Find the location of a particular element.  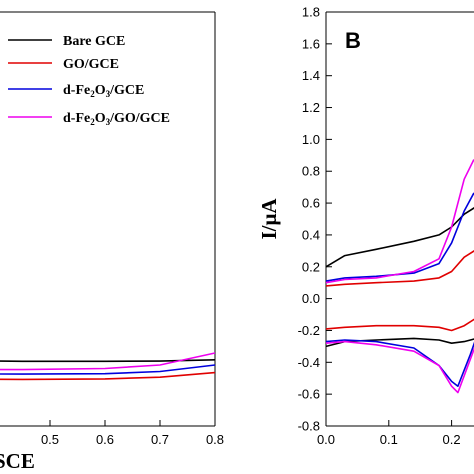

panel-b-series-d-fe2o3-go-gce-cathodic is located at coordinates (399, 367).